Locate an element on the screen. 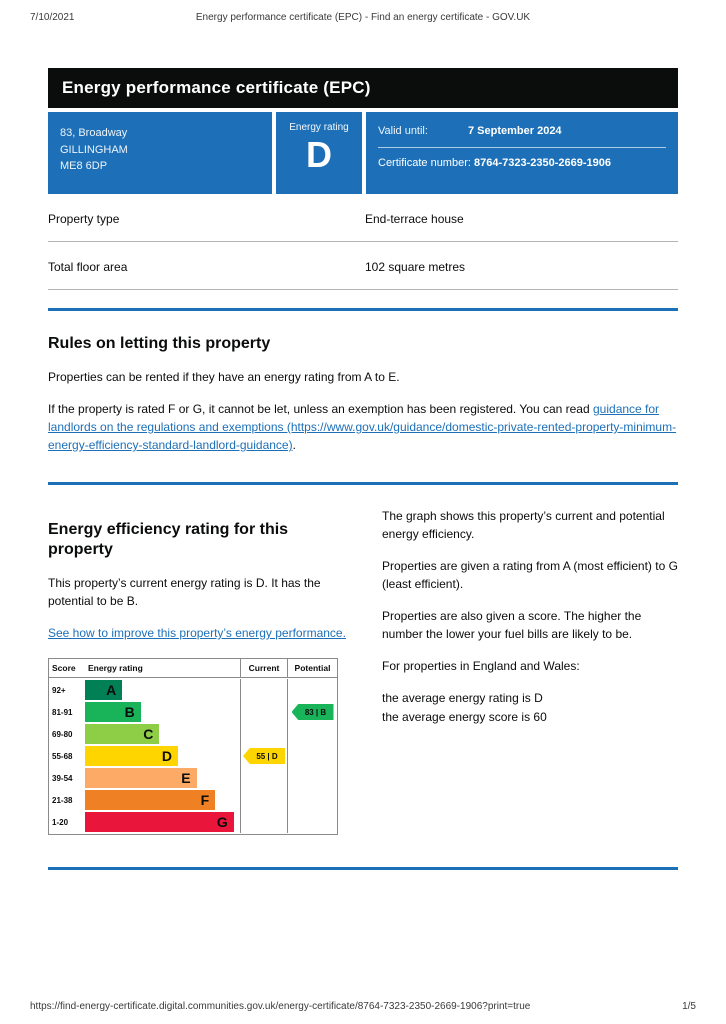  page-indicator: 1/5 is located at coordinates (689, 1006).